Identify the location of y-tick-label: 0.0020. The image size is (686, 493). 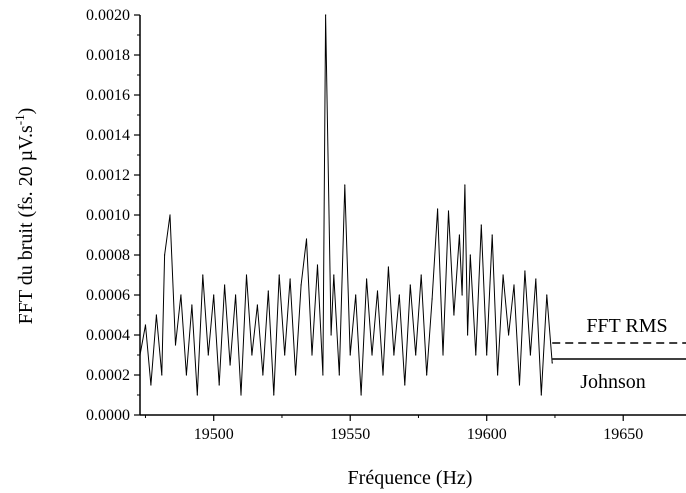
(108, 15).